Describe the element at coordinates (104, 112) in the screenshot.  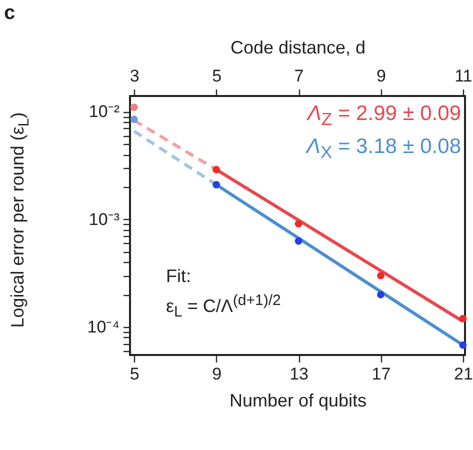
I see `y-tick-label: 10⁻²` at that location.